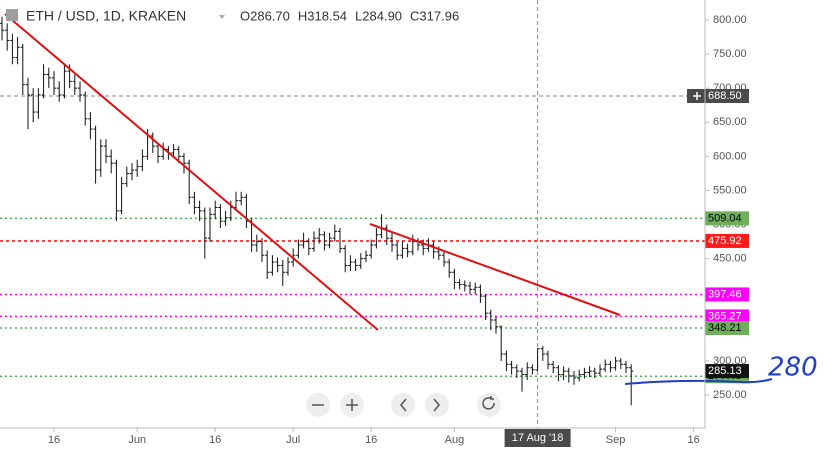 This screenshot has height=456, width=824. What do you see at coordinates (793, 368) in the screenshot?
I see `handwritten-annotation: 280` at bounding box center [793, 368].